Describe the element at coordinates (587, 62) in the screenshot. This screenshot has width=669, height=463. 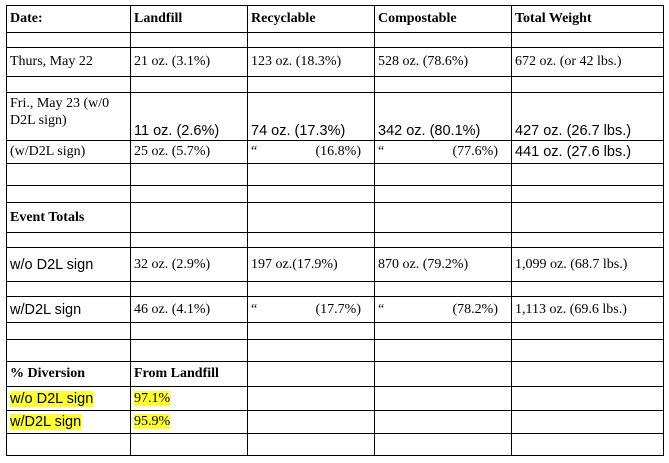
I see `cell: 672 oz. (or 42 lbs.)` at that location.